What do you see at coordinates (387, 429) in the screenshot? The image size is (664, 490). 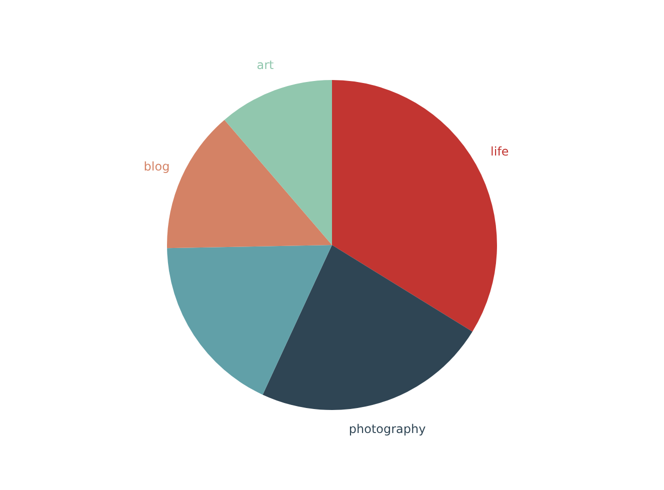 I see `slice-label: photography` at bounding box center [387, 429].